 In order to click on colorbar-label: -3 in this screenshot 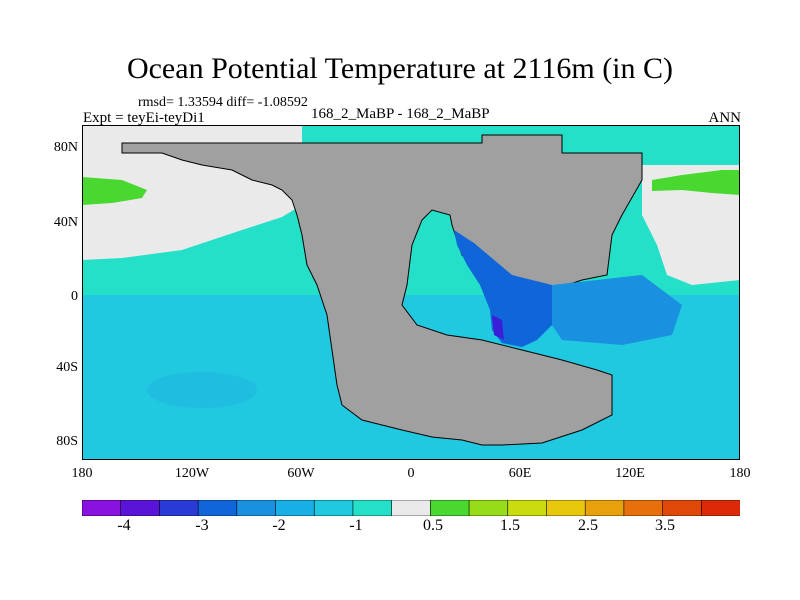, I will do `click(202, 525)`.